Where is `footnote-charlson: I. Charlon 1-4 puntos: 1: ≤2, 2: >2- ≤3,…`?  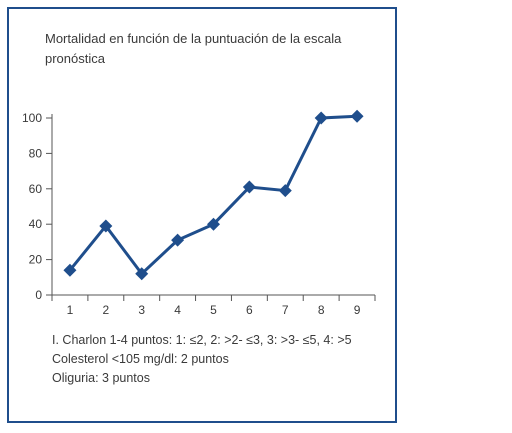 footnote-charlson: I. Charlon 1-4 puntos: 1: ≤2, 2: >2- ≤3,… is located at coordinates (202, 340).